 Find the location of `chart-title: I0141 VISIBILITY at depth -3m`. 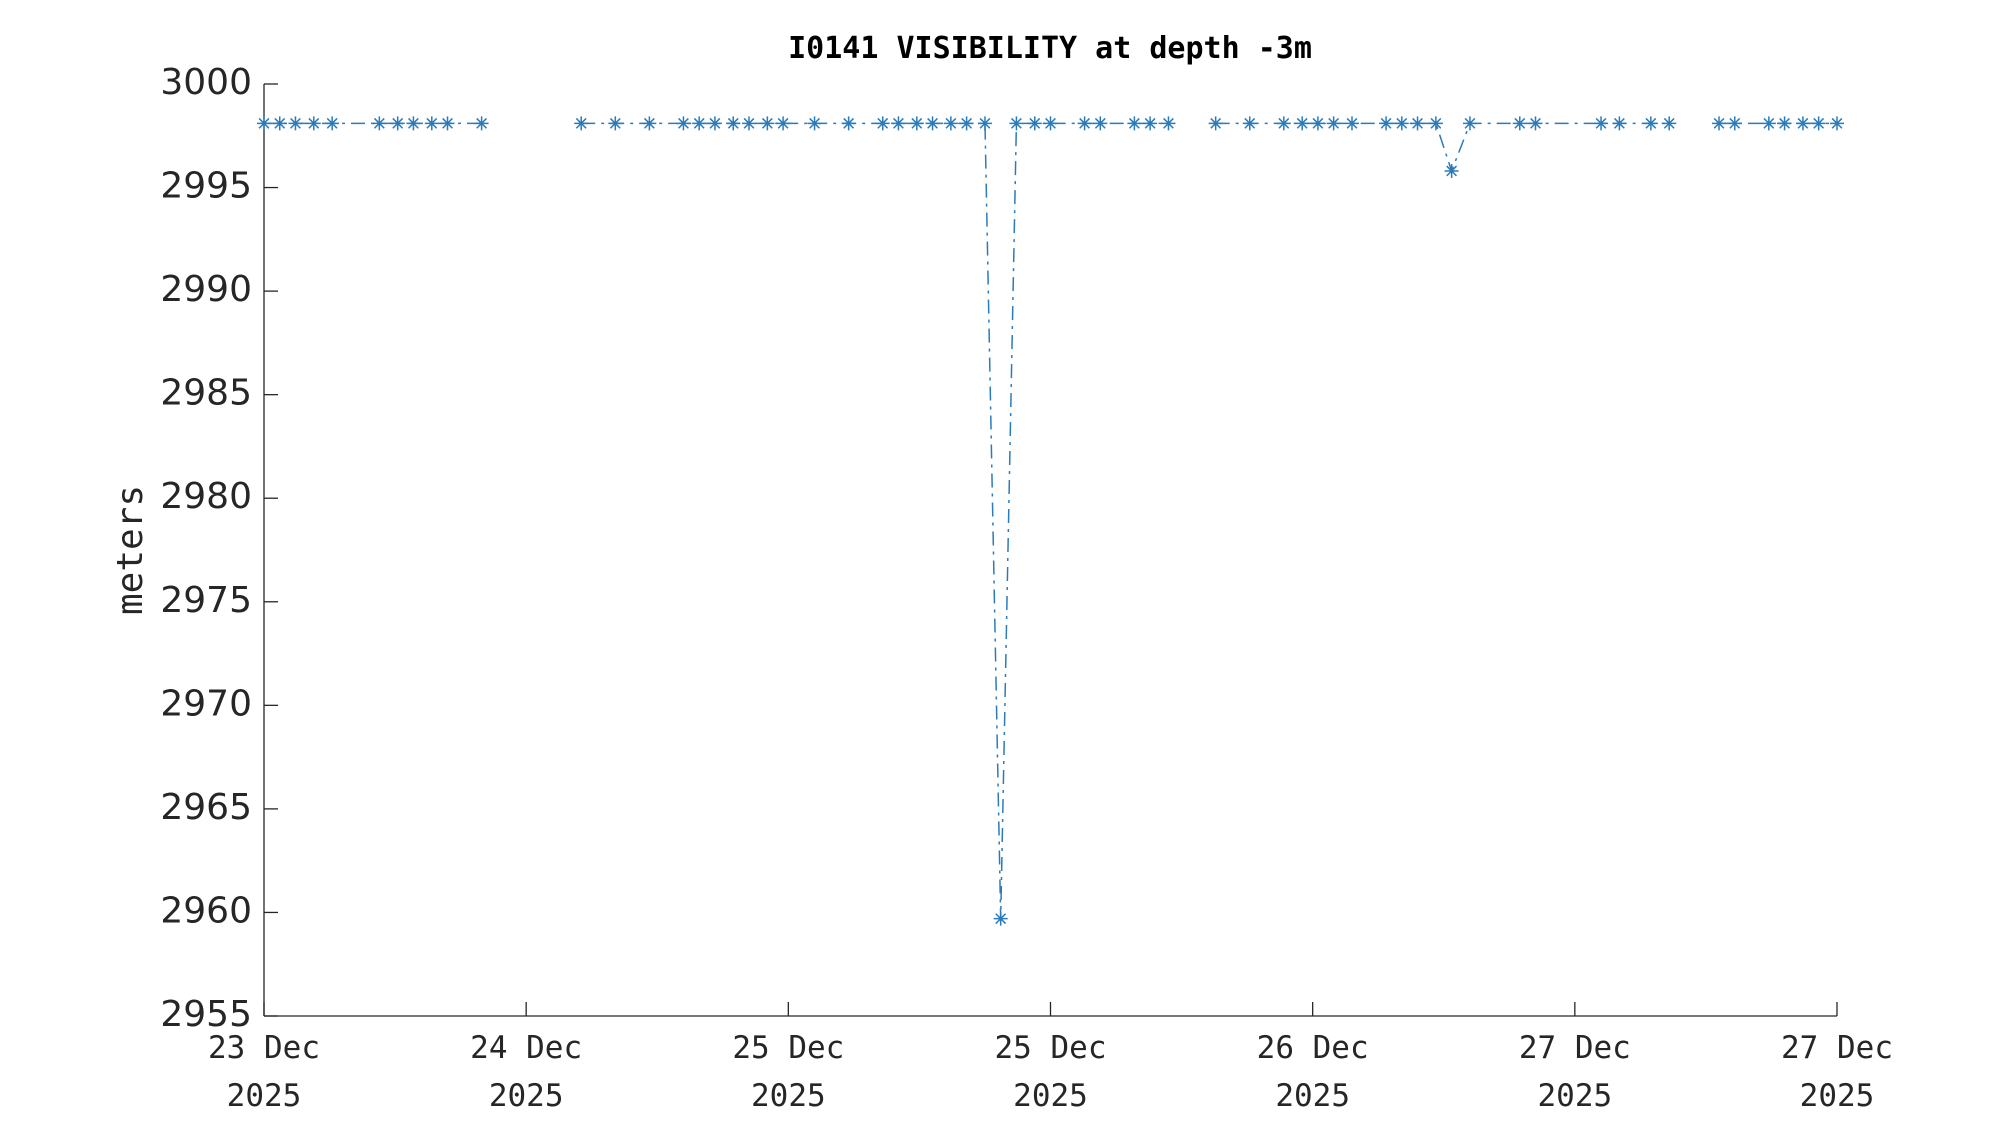

chart-title: I0141 VISIBILITY at depth -3m is located at coordinates (1050, 48).